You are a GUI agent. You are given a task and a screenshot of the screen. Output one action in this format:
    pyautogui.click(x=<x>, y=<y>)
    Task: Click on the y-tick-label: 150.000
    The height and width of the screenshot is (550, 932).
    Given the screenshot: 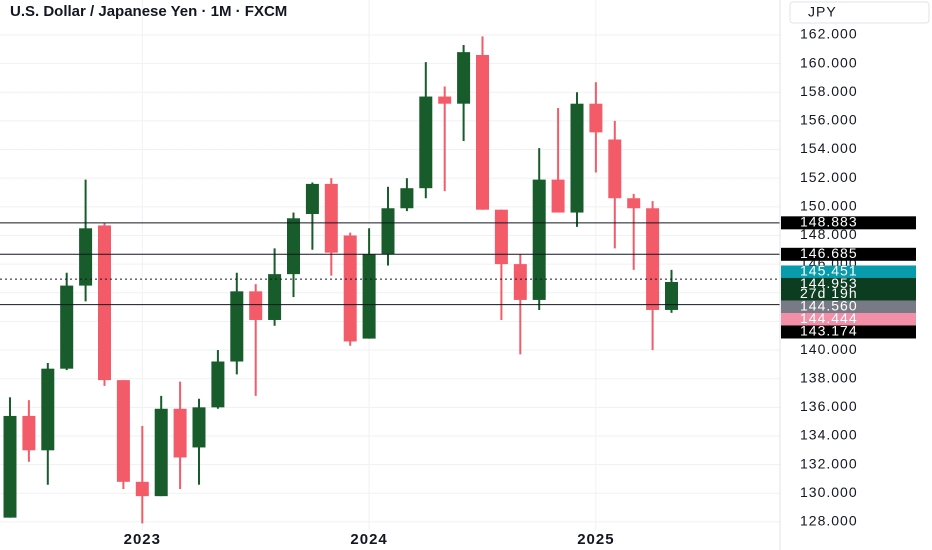 What is the action you would take?
    pyautogui.click(x=829, y=206)
    